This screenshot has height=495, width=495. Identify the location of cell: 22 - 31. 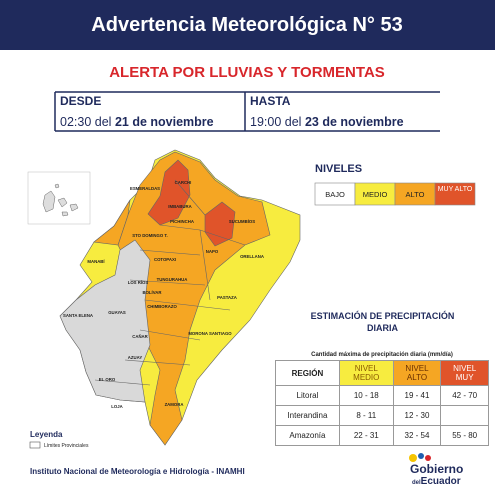
(366, 435).